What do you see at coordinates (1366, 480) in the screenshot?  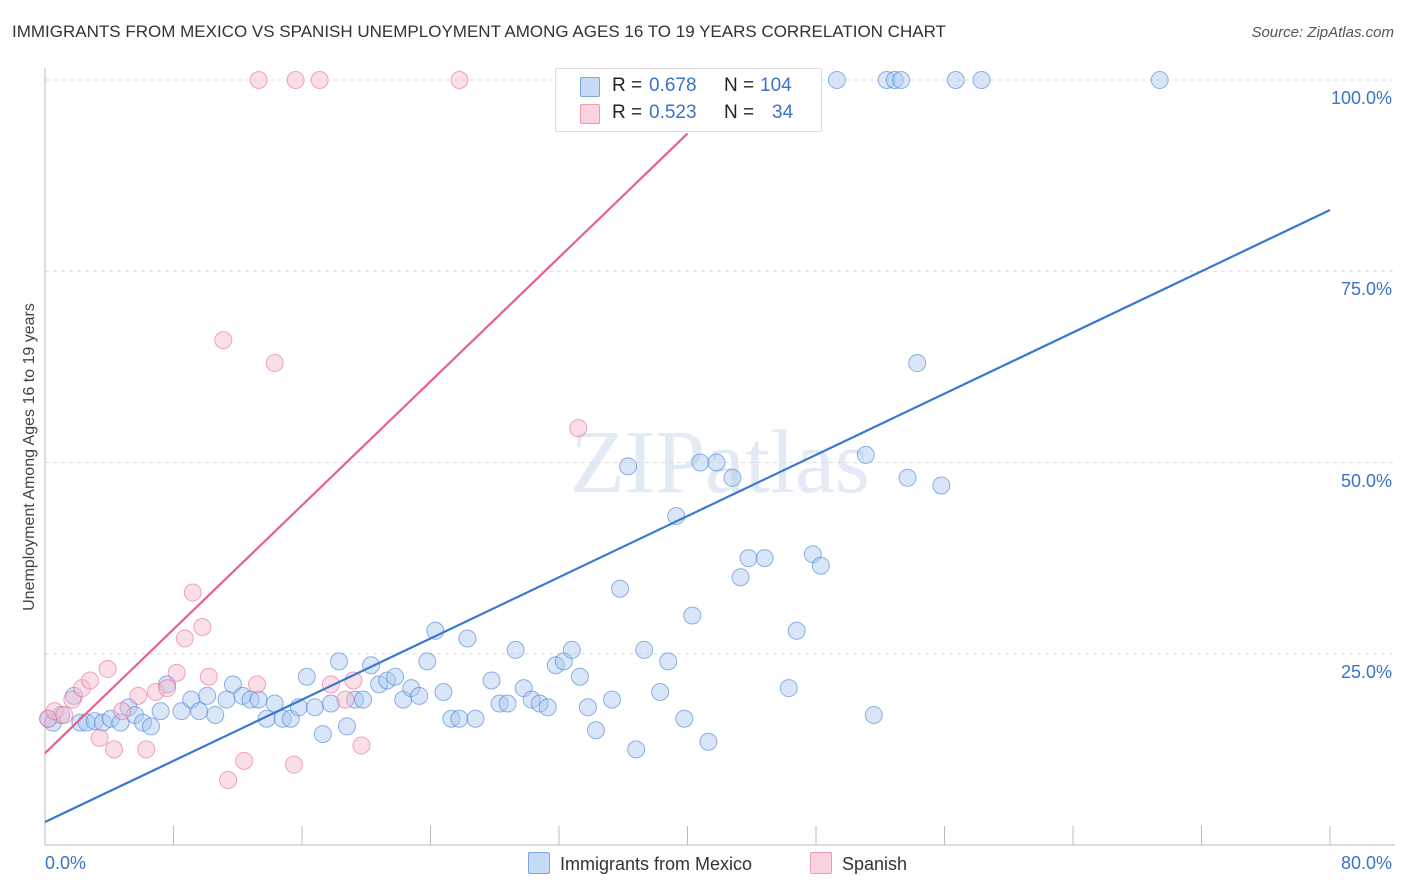 I see `y-tick-label-2: 50.0%` at bounding box center [1366, 480].